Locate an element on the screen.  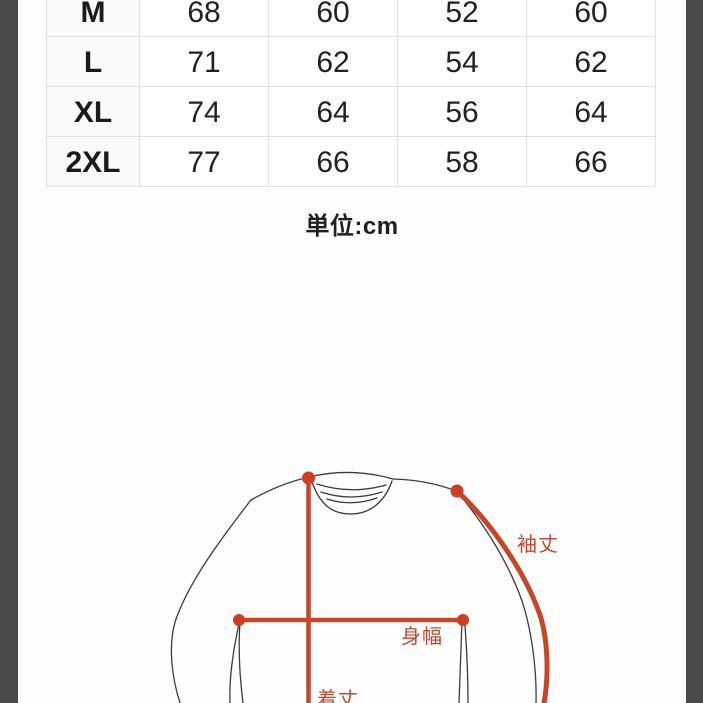
value-cell: 74 is located at coordinates (204, 111).